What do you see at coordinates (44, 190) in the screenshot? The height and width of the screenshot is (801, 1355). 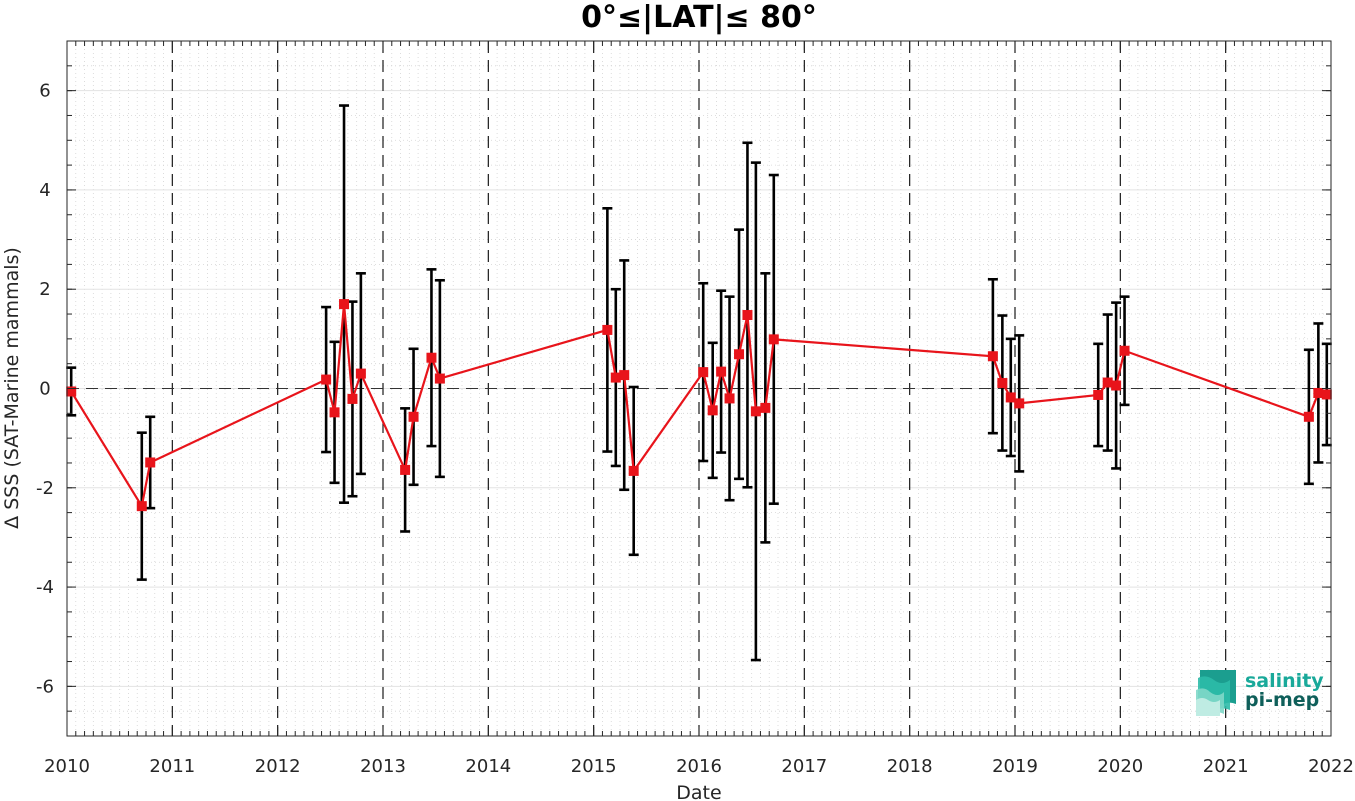 I see `y-tick-label: 4` at bounding box center [44, 190].